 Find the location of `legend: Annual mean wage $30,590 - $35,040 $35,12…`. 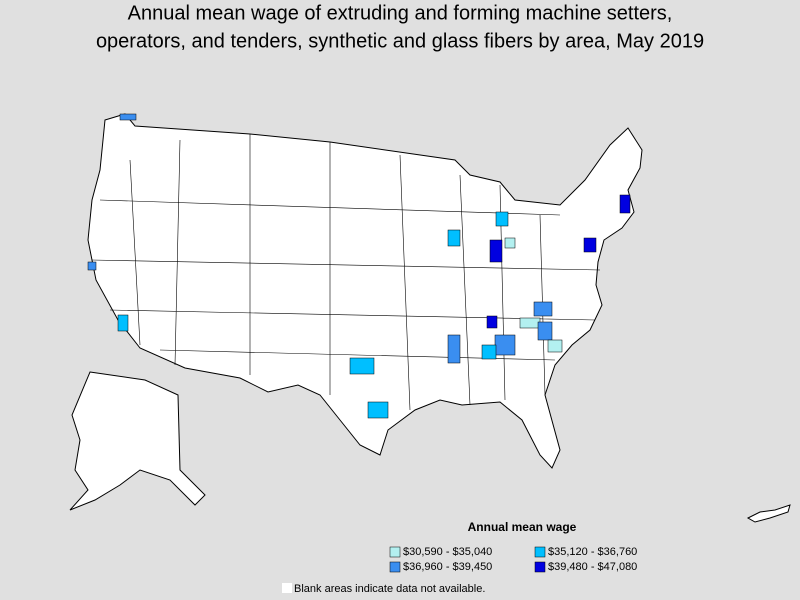

legend: Annual mean wage $30,590 - $35,040 $35,12… is located at coordinates (513, 546).